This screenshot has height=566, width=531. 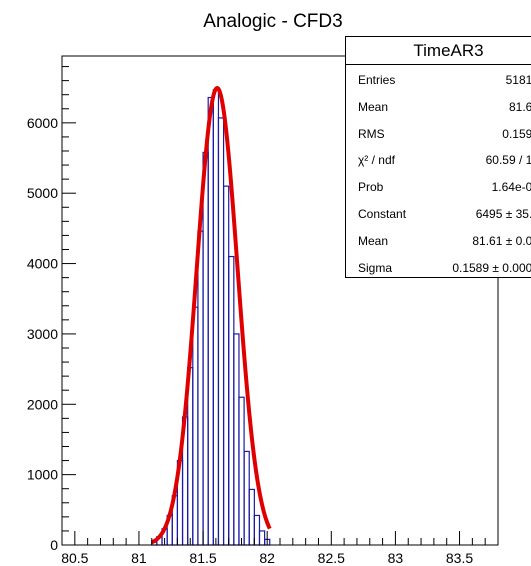 I want to click on stats-row-constant: Constant 6495 ± 35.2, so click(x=438, y=212).